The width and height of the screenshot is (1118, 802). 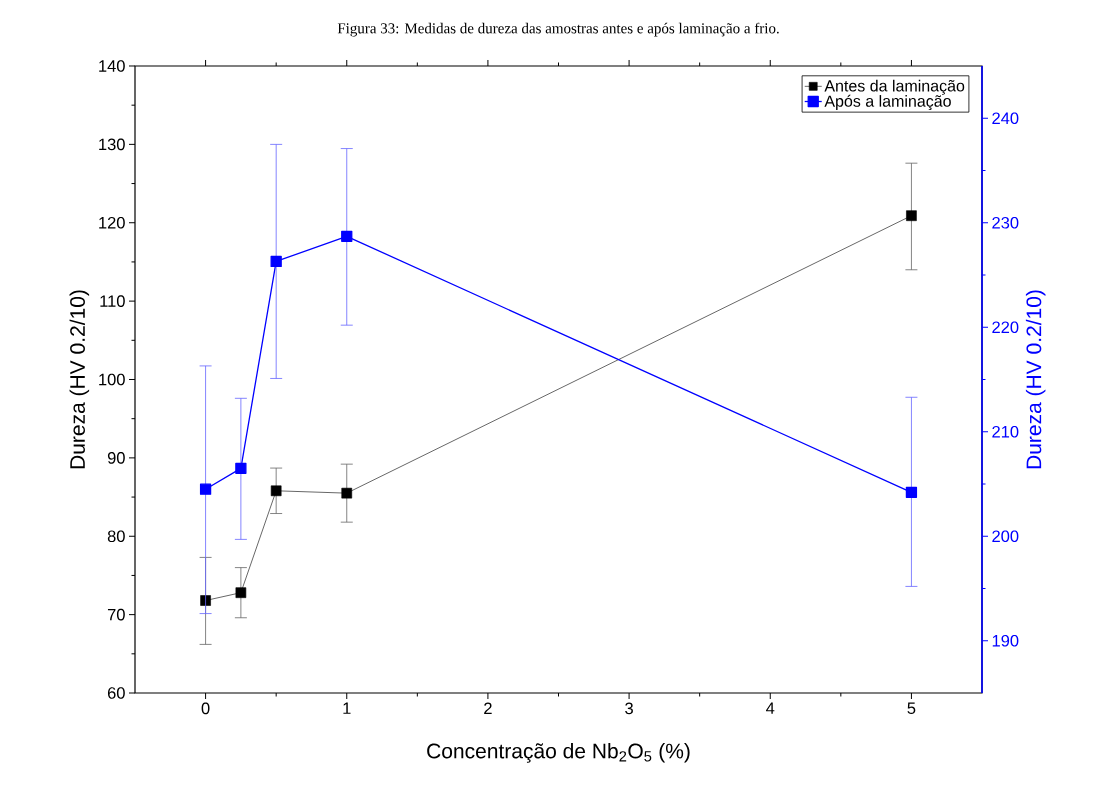 I want to click on y-tick-label: 130, so click(x=112, y=144).